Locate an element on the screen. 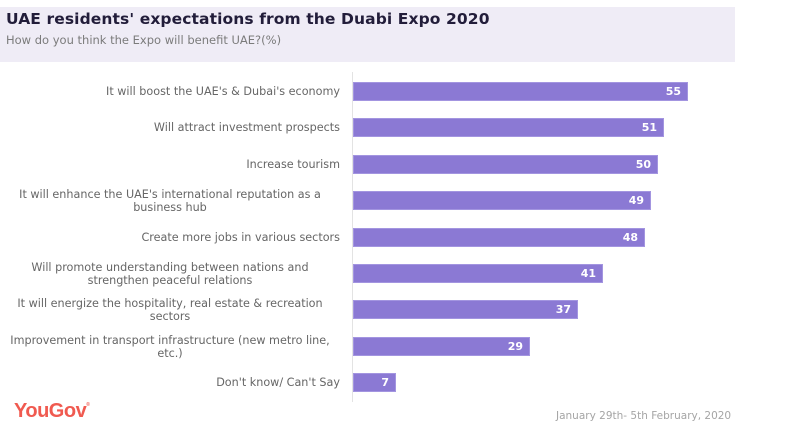 The image size is (800, 437). bar-value-label: 49 is located at coordinates (636, 200).